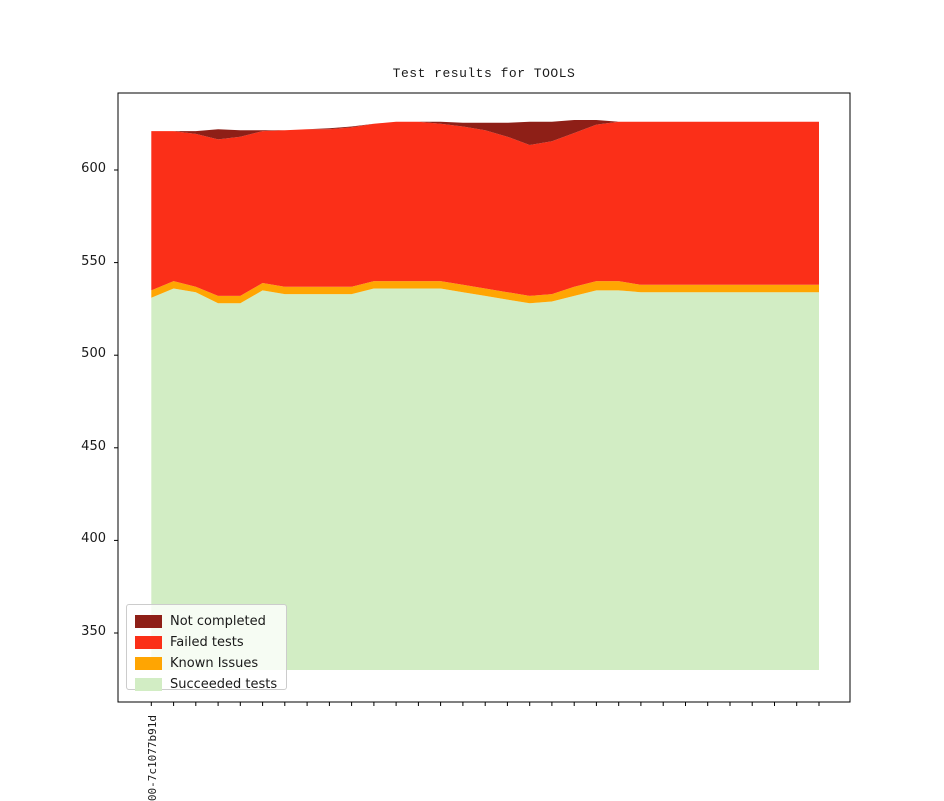  What do you see at coordinates (224, 684) in the screenshot?
I see `legend-label: Succeeded tests` at bounding box center [224, 684].